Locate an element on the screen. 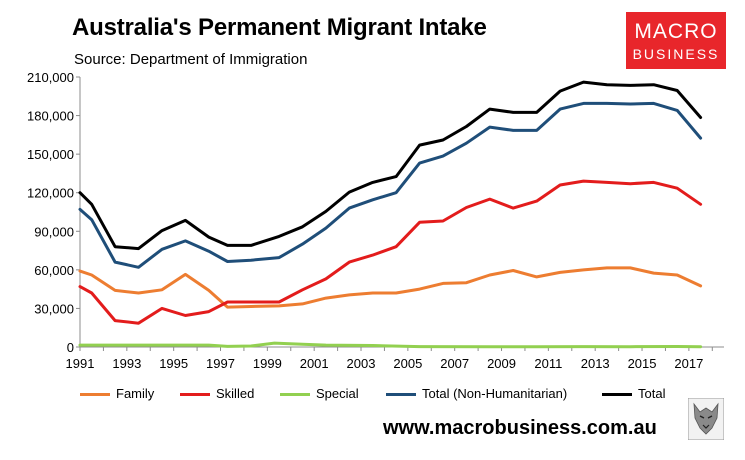  y-tick-label: 120,000 is located at coordinates (50, 193).